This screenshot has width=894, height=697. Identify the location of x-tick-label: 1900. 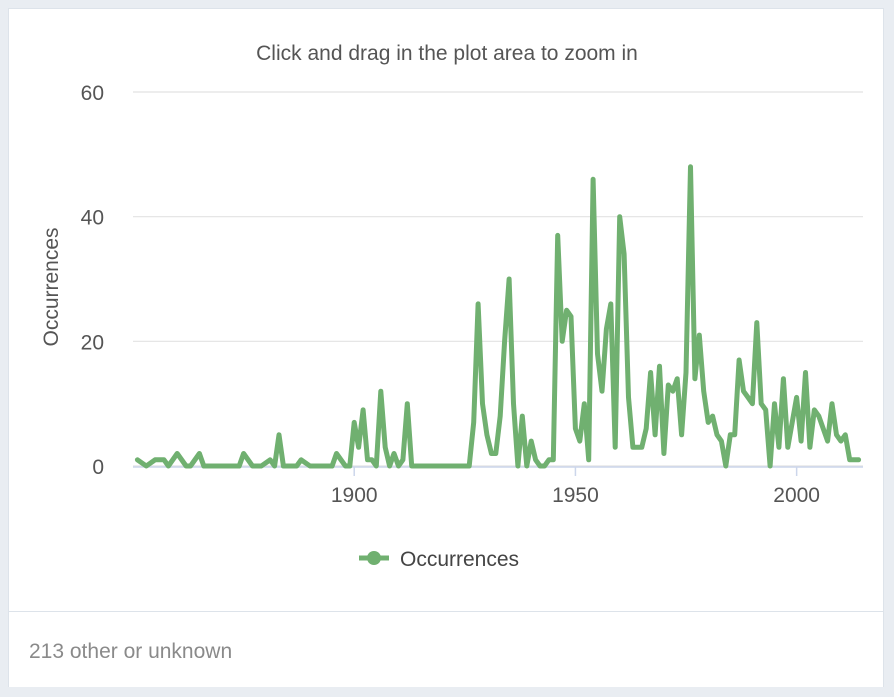
(354, 495).